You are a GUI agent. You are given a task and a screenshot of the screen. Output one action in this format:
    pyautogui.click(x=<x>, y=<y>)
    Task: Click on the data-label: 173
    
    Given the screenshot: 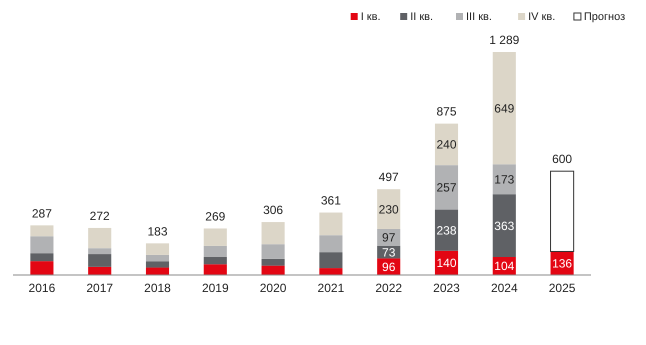 What is the action you would take?
    pyautogui.click(x=504, y=179)
    